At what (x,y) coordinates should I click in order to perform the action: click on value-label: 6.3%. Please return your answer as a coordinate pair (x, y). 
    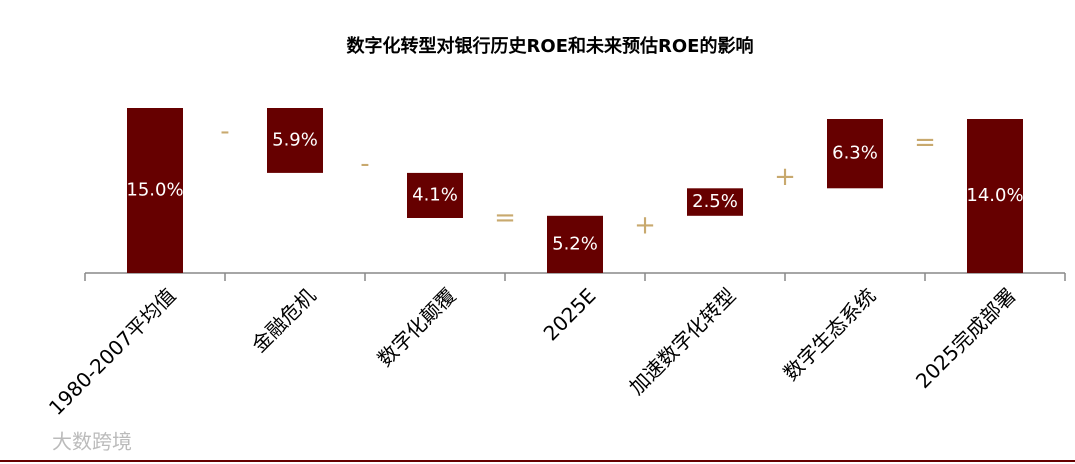
    Looking at the image, I should click on (855, 153).